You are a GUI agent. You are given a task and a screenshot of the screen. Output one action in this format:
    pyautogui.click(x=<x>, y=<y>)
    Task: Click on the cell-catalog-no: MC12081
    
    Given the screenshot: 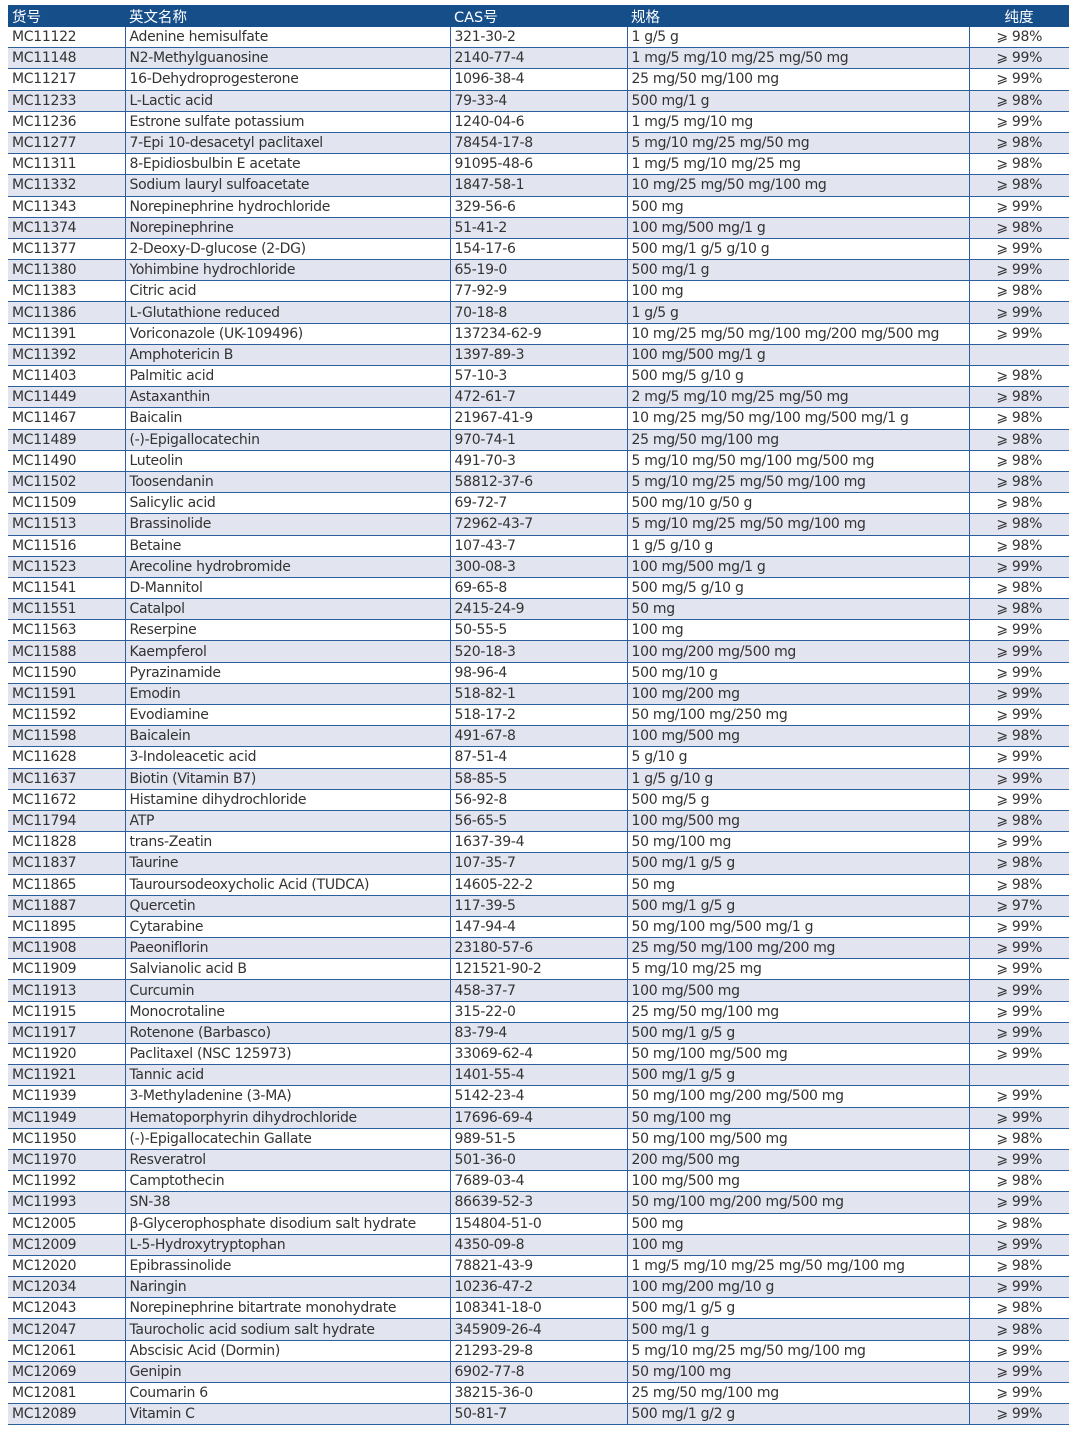 What is the action you would take?
    pyautogui.click(x=66, y=1393)
    